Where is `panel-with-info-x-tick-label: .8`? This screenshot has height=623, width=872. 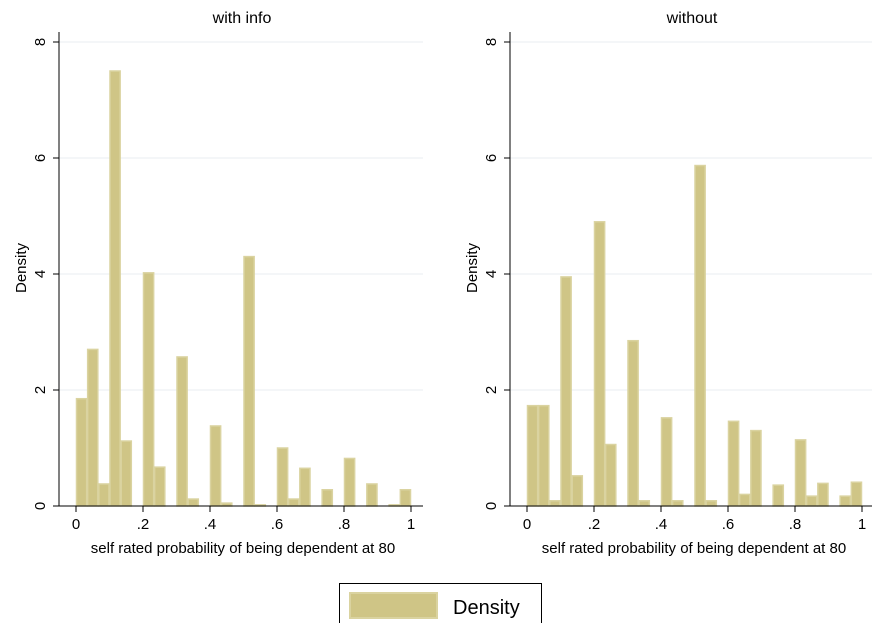 panel-with-info-x-tick-label: .8 is located at coordinates (344, 524).